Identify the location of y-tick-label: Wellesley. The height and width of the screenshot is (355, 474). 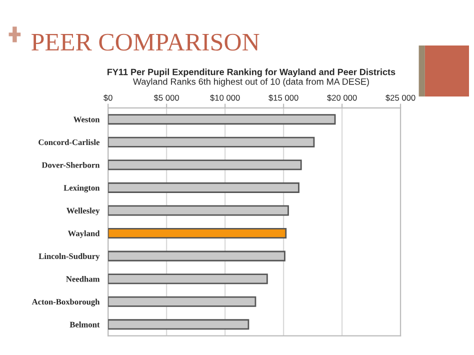
(83, 212).